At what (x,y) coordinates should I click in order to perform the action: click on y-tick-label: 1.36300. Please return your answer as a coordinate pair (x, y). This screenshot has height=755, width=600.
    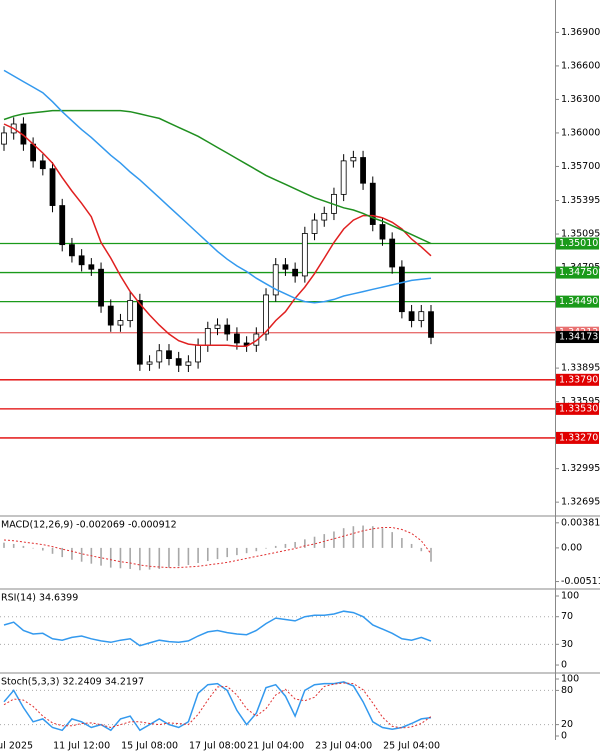
    Looking at the image, I should click on (580, 99).